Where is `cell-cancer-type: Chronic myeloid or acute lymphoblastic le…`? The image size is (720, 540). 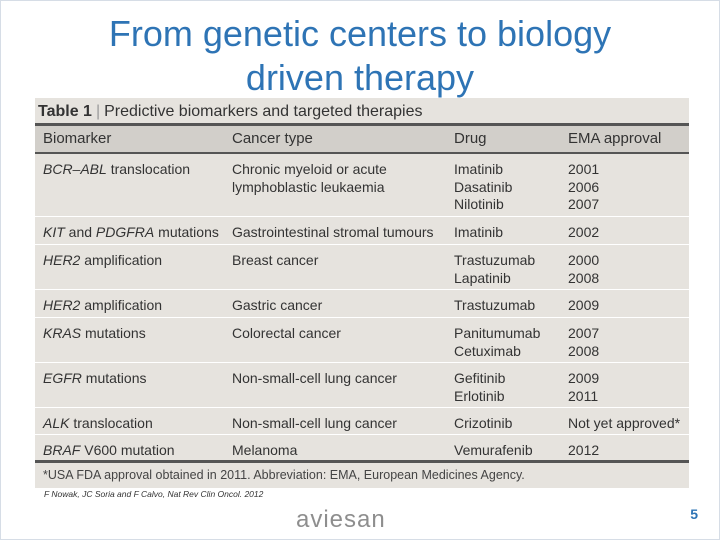 cell-cancer-type: Chronic myeloid or acute lymphoblastic le… is located at coordinates (309, 178).